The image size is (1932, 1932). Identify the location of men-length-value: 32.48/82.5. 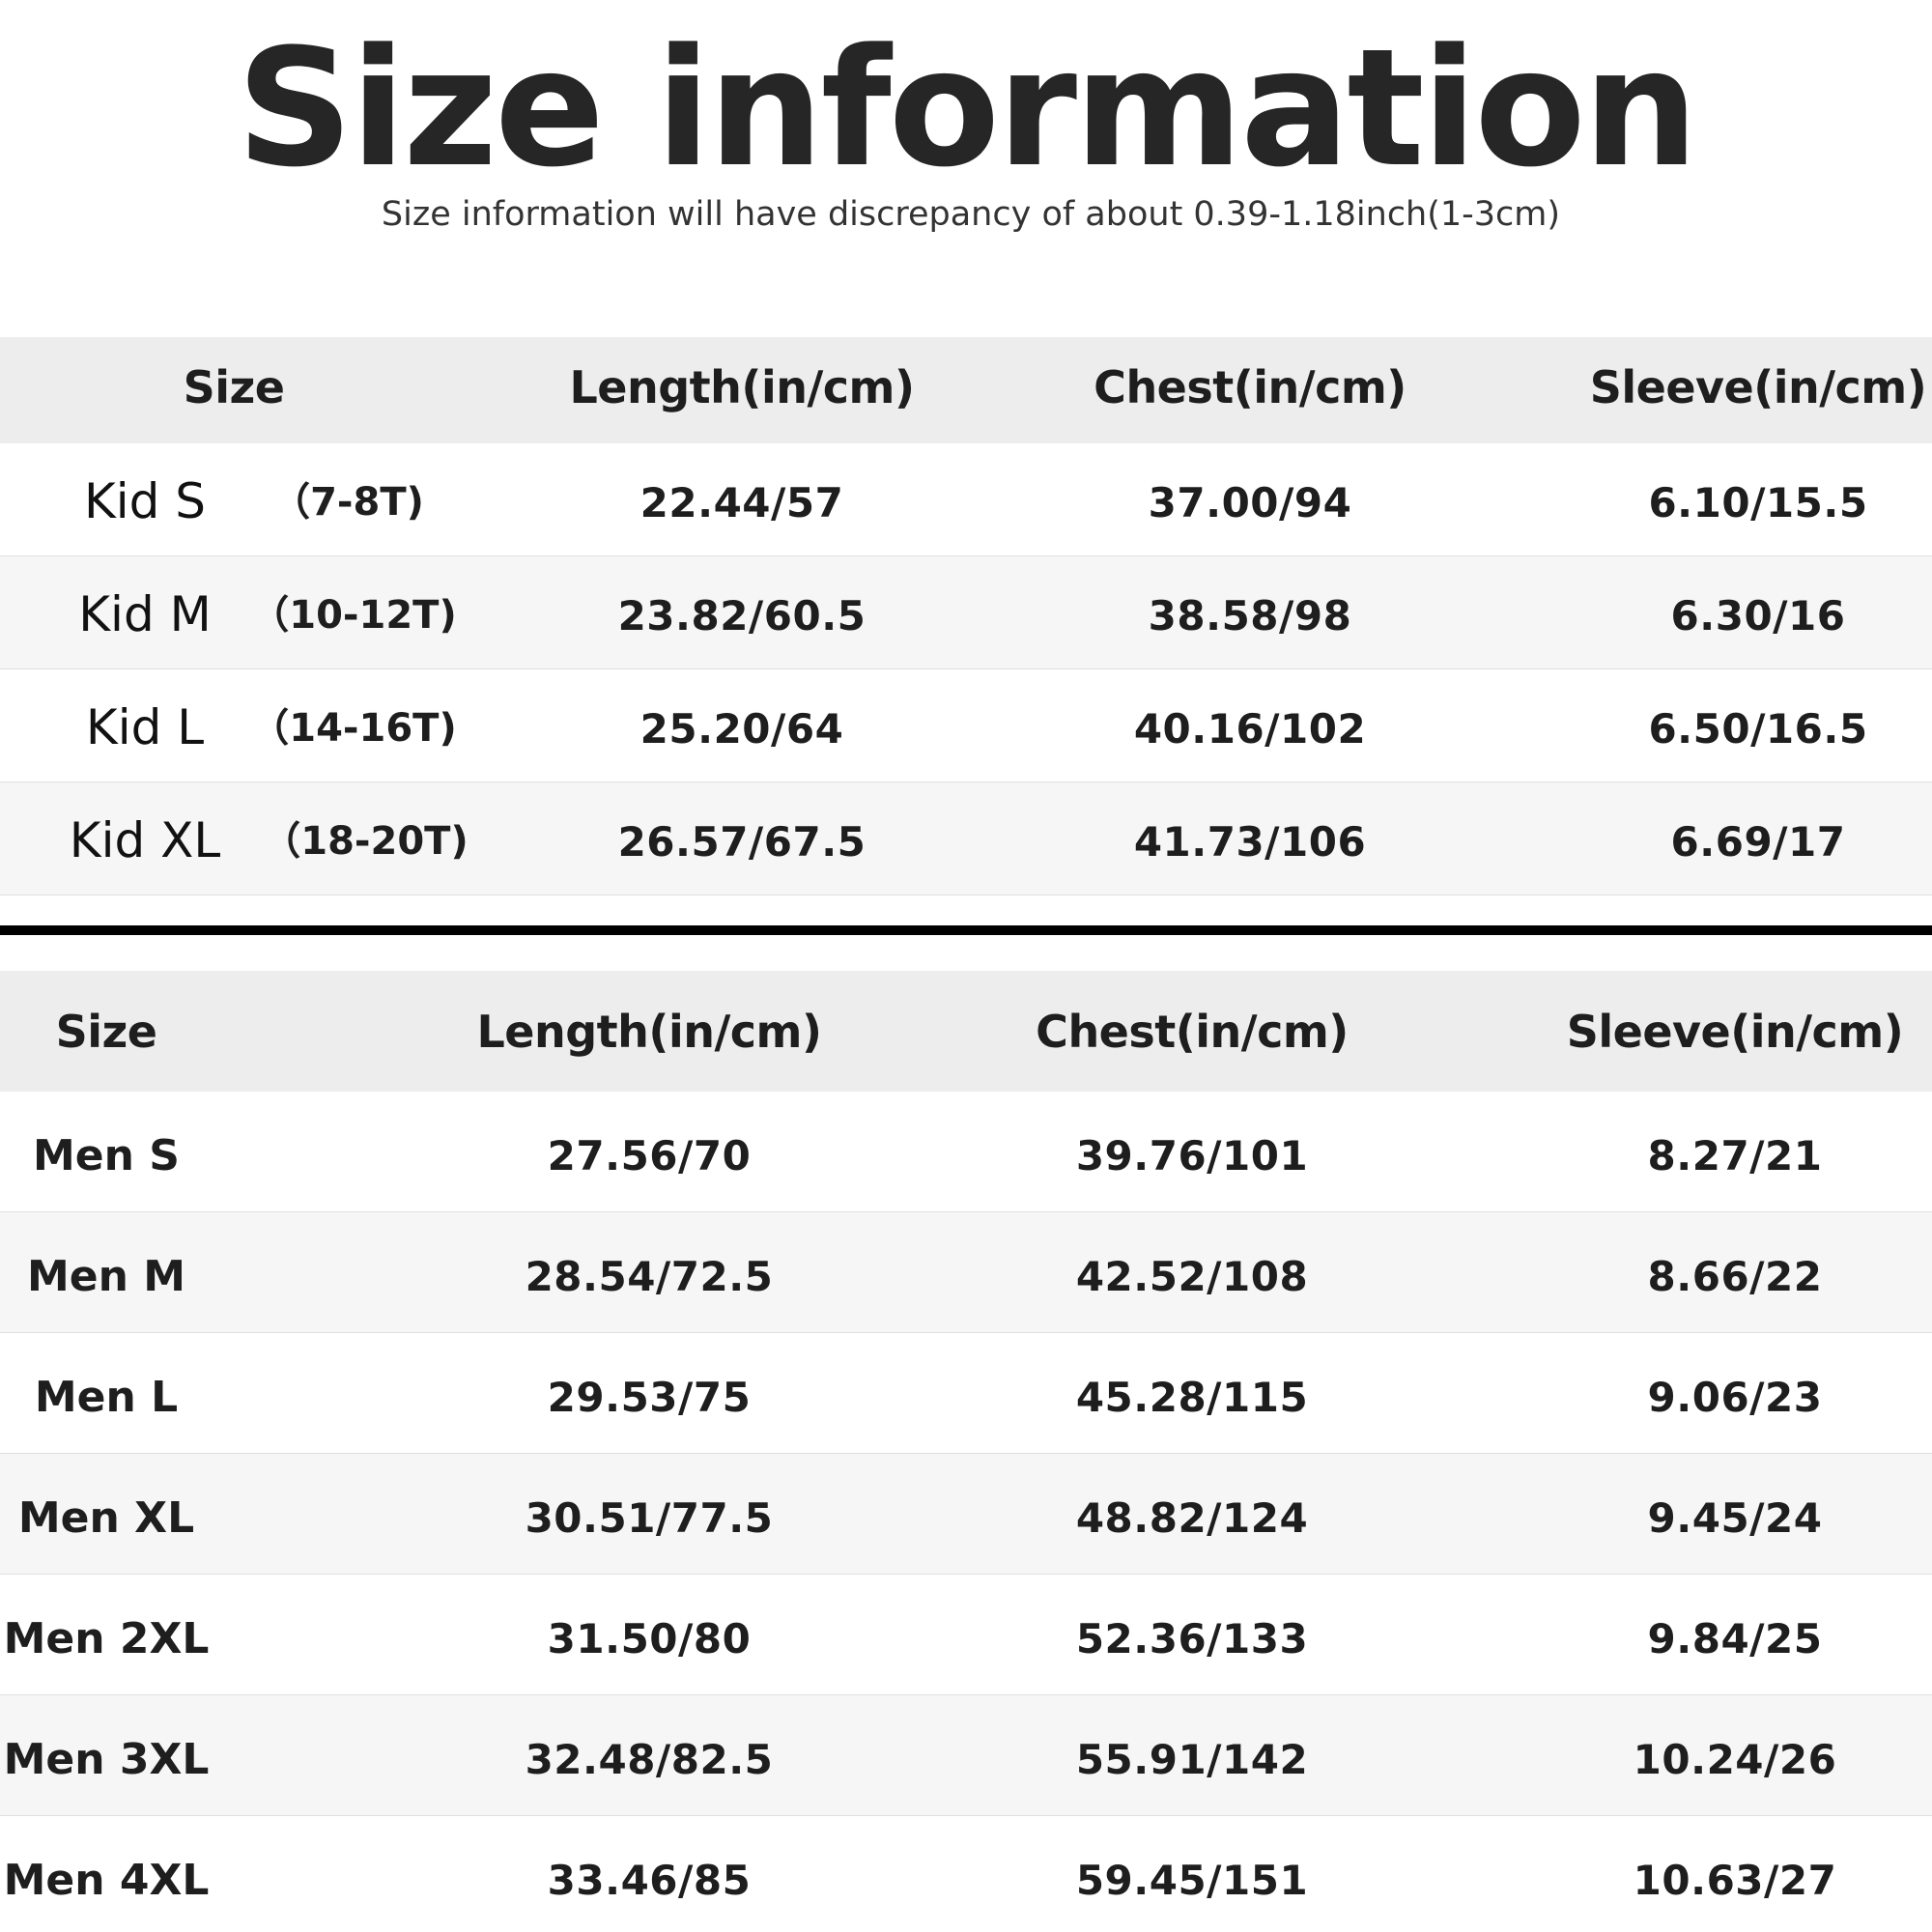
(649, 1759).